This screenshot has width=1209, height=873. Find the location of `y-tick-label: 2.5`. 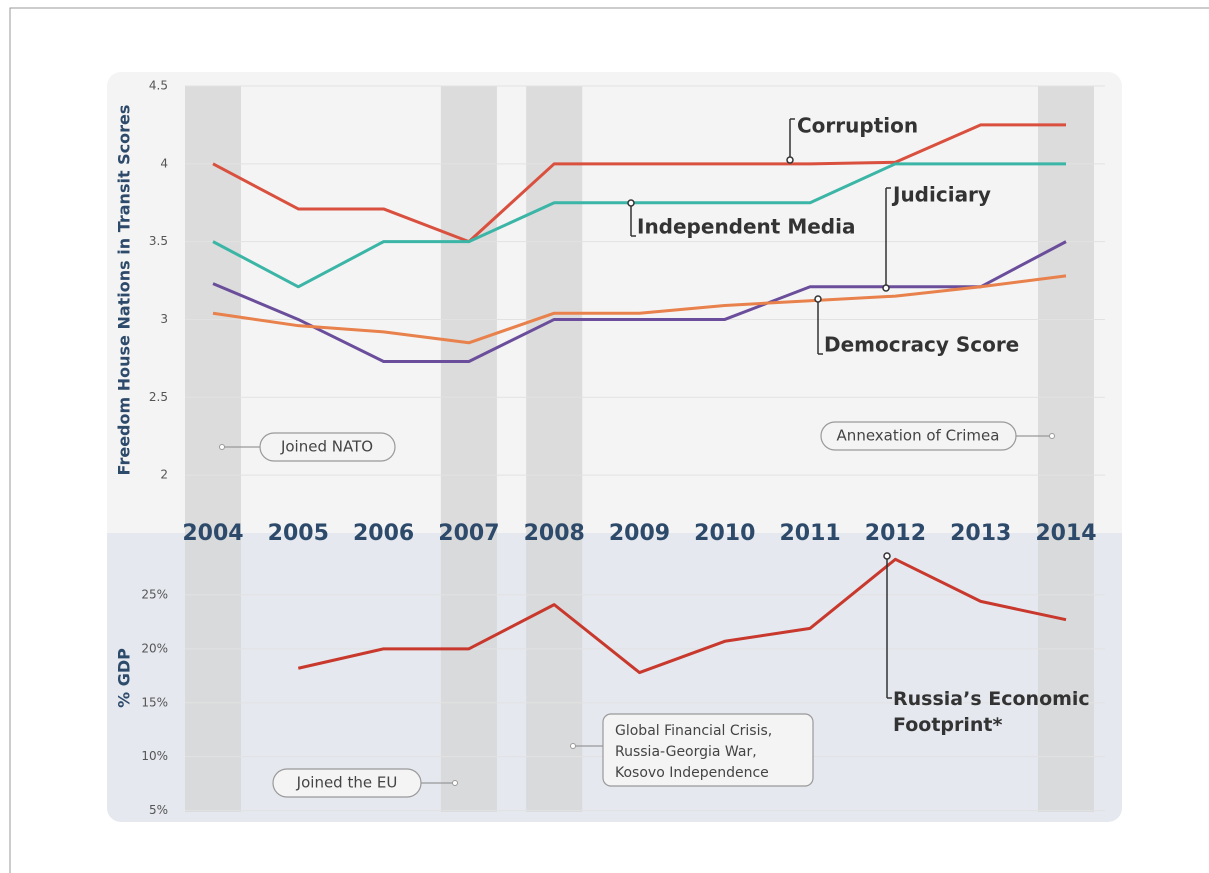

y-tick-label: 2.5 is located at coordinates (158, 397).